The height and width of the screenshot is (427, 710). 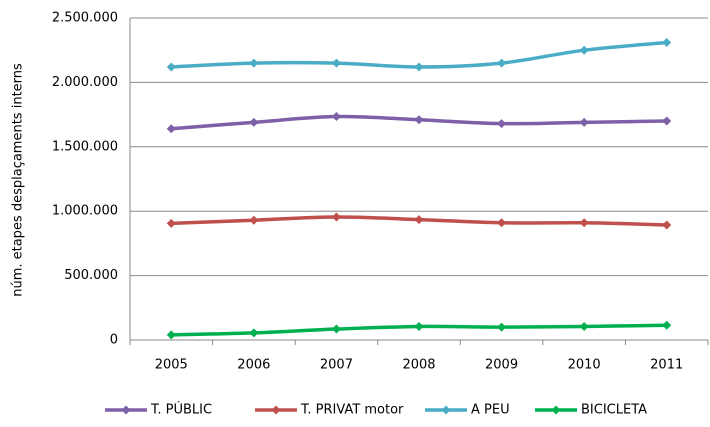 I want to click on y-tick-label: 500.000, so click(x=91, y=275).